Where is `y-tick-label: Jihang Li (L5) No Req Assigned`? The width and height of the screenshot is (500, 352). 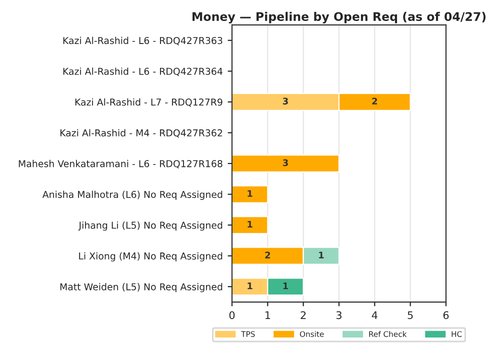
y-tick-label: Jihang Li (L5) No Req Assigned is located at coordinates (150, 226).